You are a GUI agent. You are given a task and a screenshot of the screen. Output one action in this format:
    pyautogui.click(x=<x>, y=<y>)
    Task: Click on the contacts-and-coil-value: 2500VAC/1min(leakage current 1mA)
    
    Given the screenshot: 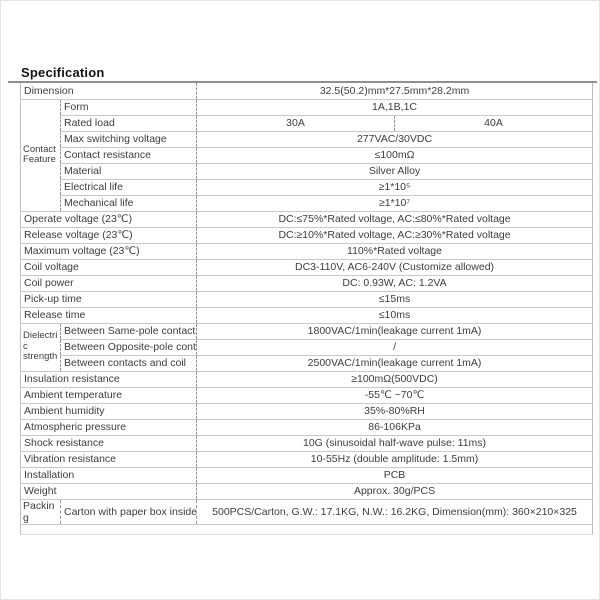 What is the action you would take?
    pyautogui.click(x=394, y=363)
    